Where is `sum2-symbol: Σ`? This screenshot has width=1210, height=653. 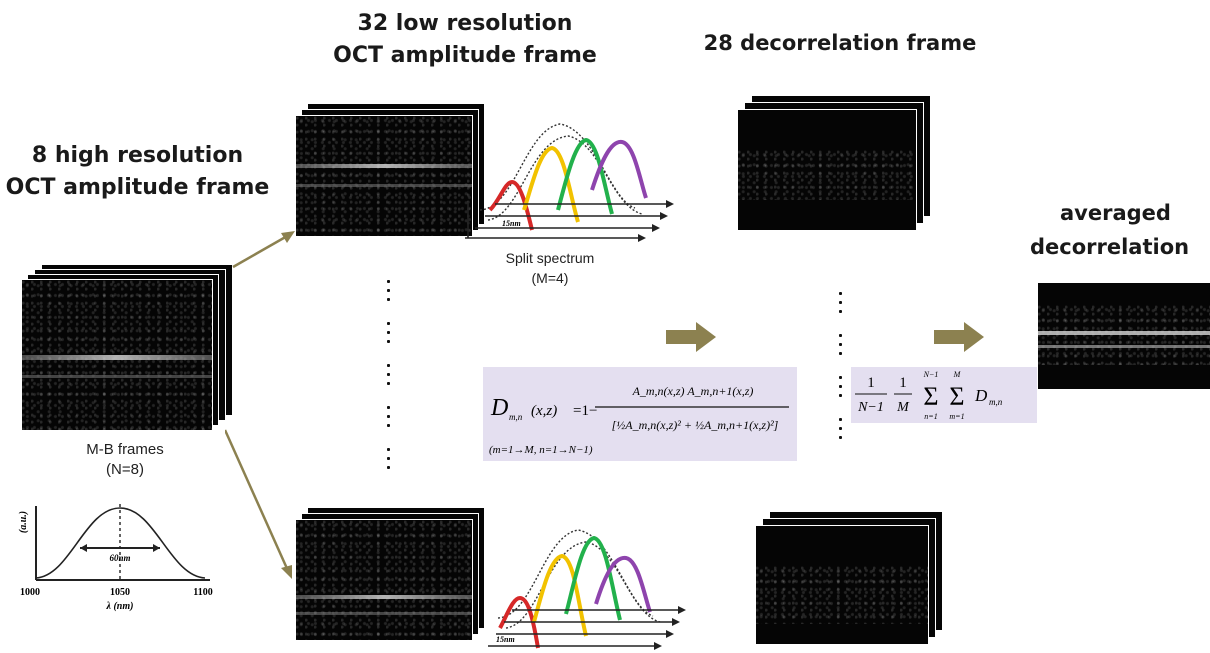
sum2-symbol: Σ is located at coordinates (956, 396).